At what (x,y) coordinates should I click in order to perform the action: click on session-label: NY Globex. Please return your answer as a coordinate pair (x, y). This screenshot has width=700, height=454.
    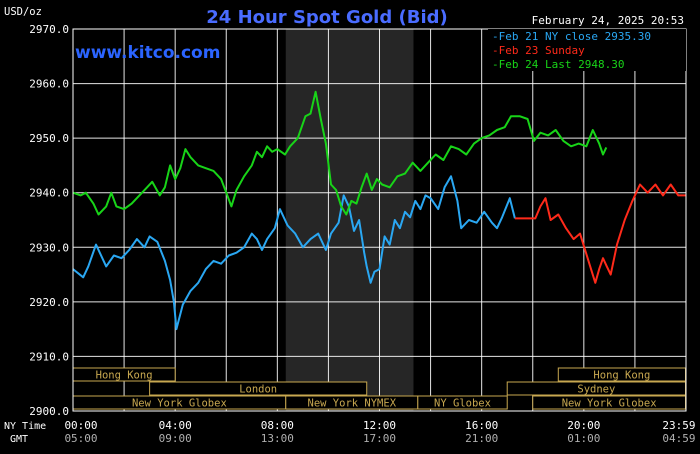
    Looking at the image, I should click on (462, 404).